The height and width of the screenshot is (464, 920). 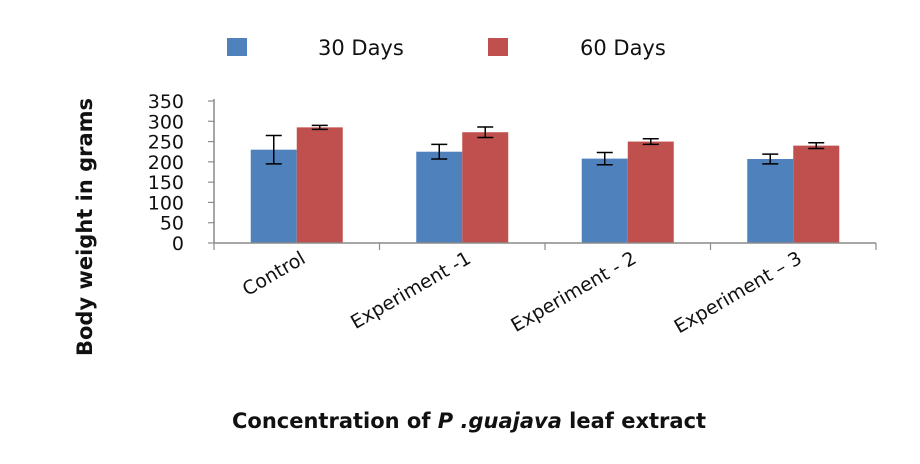 What do you see at coordinates (361, 48) in the screenshot?
I see `legend-label-30-days: 30 Days` at bounding box center [361, 48].